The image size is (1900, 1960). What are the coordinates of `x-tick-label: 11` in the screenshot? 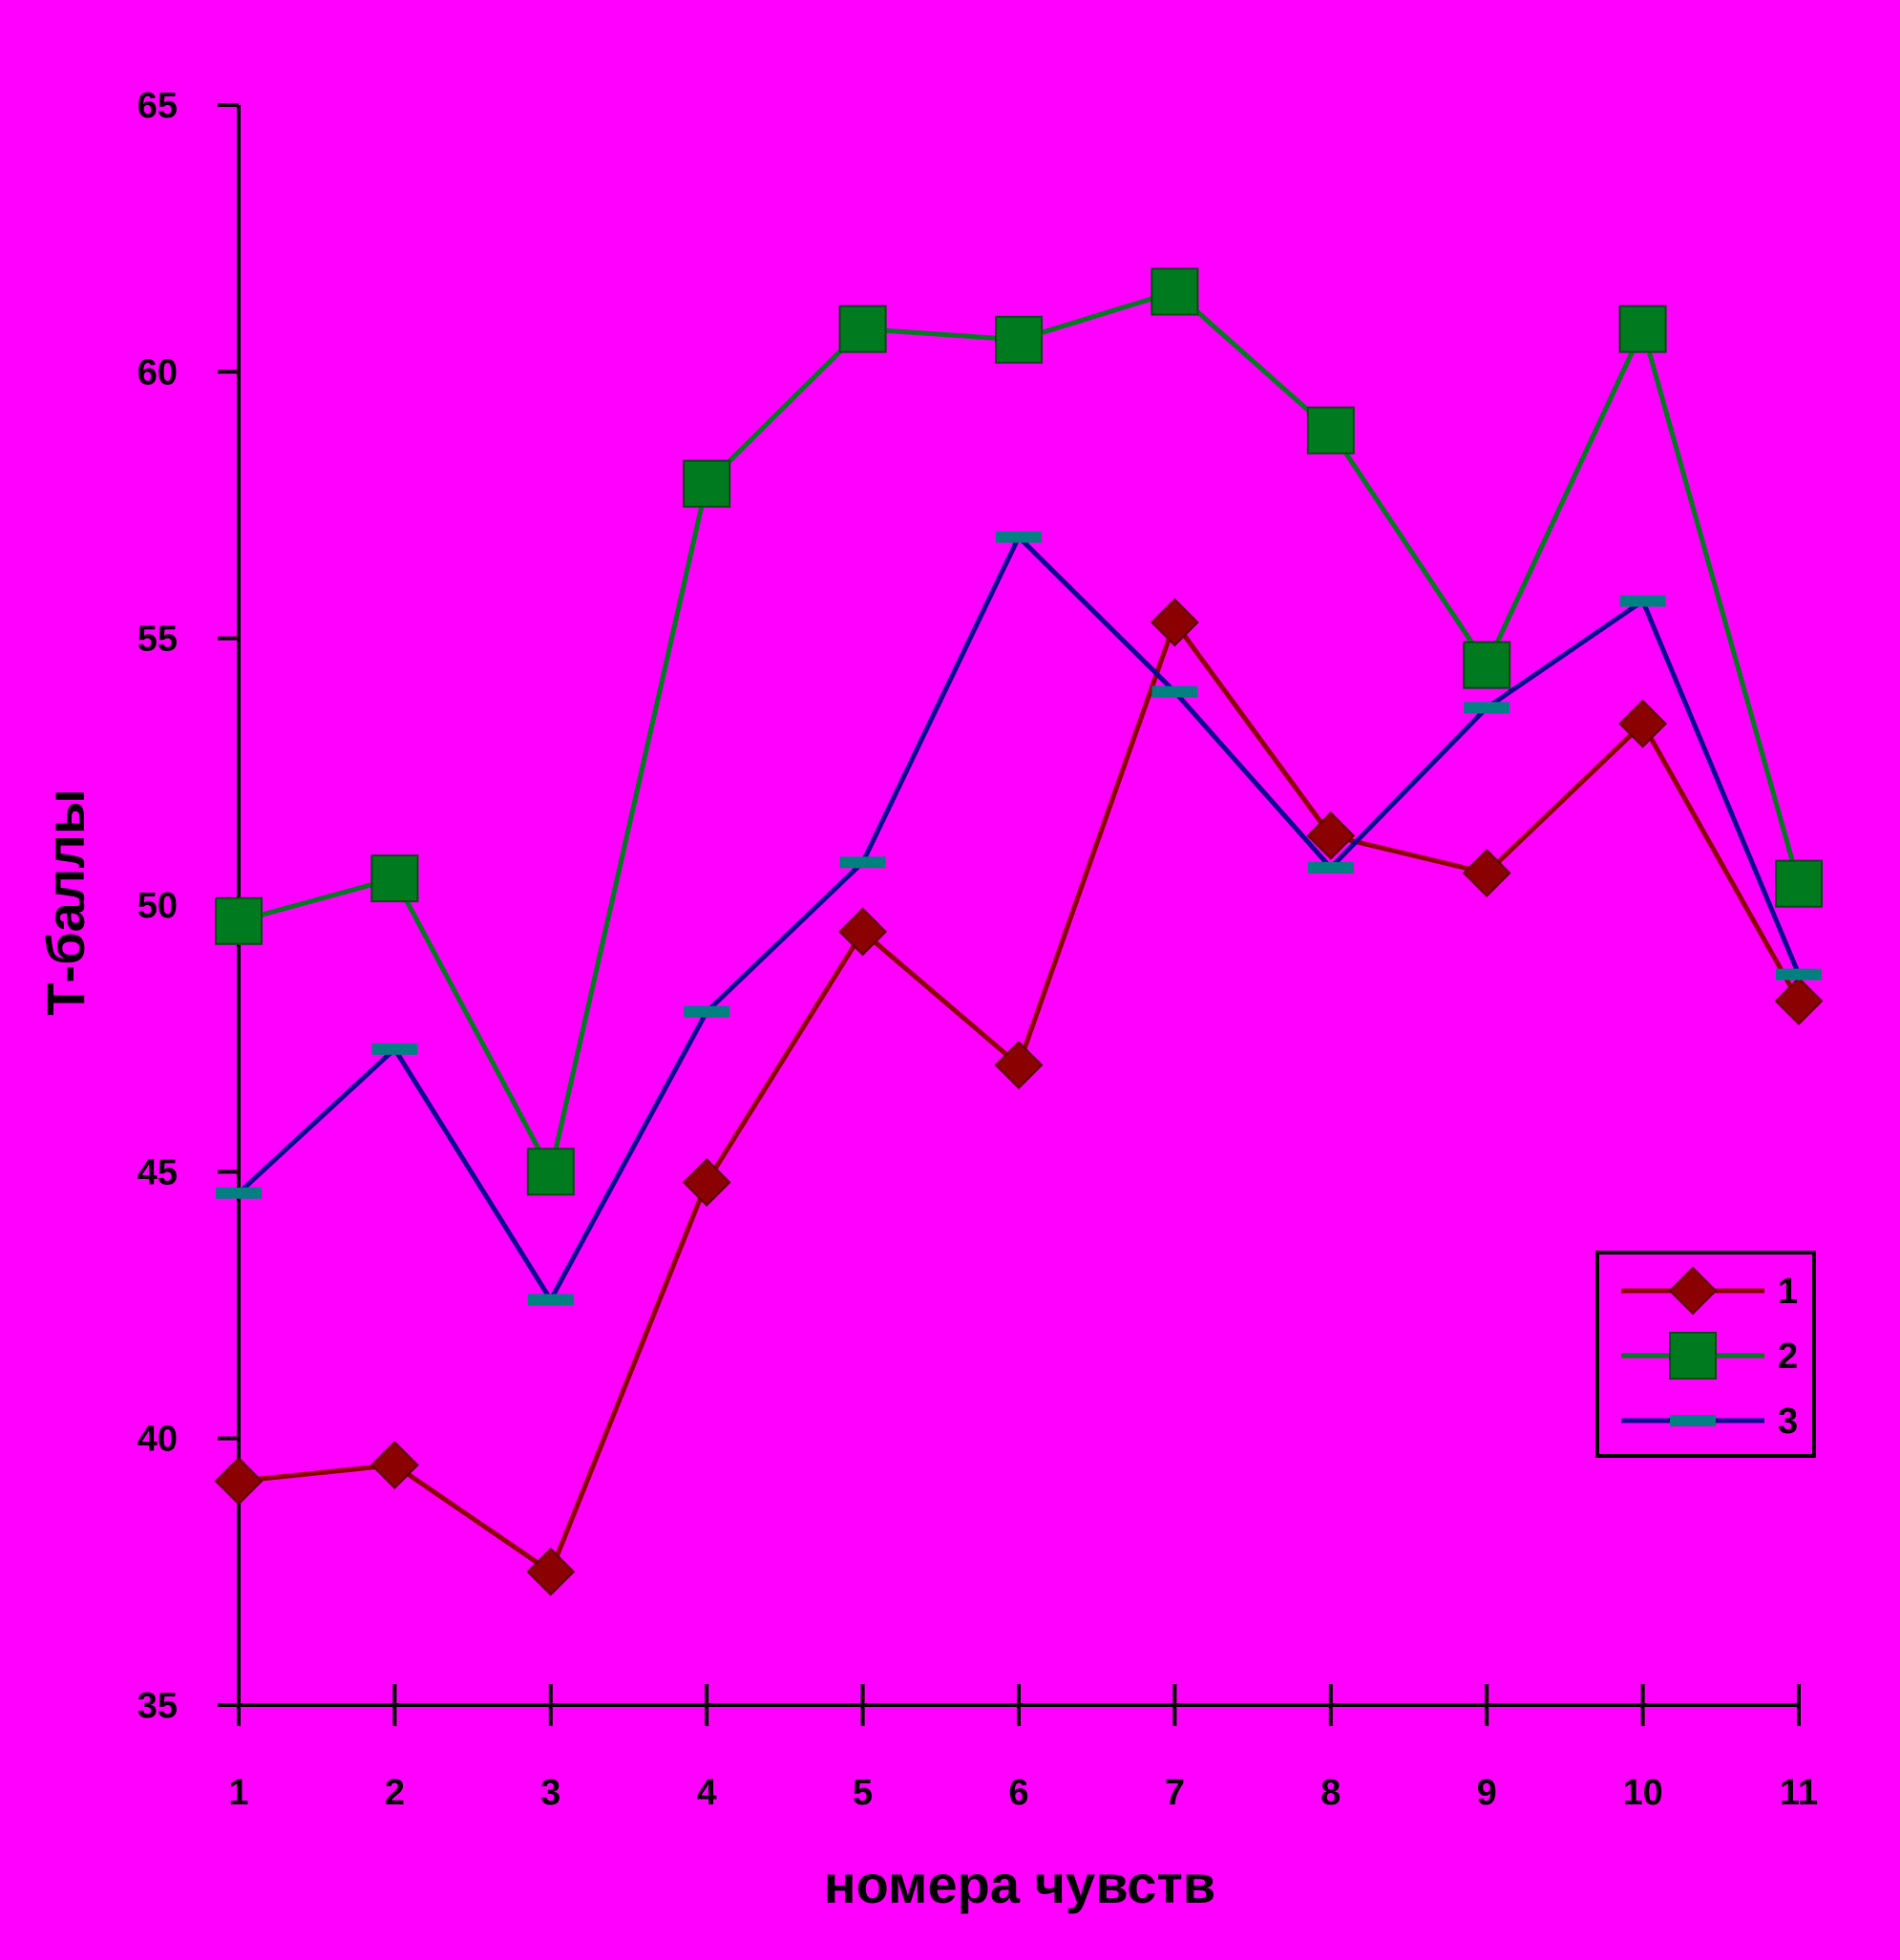 It's located at (1799, 1793).